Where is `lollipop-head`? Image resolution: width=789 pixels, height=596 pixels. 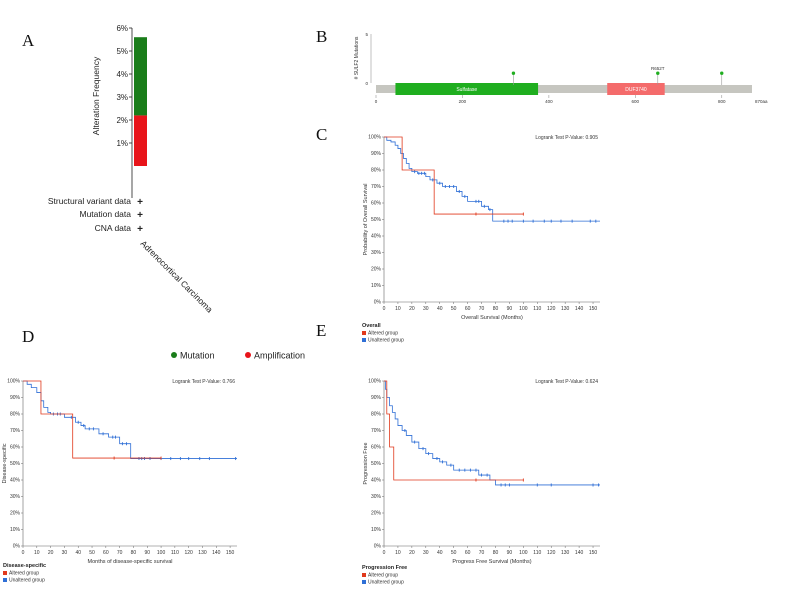
lollipop-head is located at coordinates (722, 73).